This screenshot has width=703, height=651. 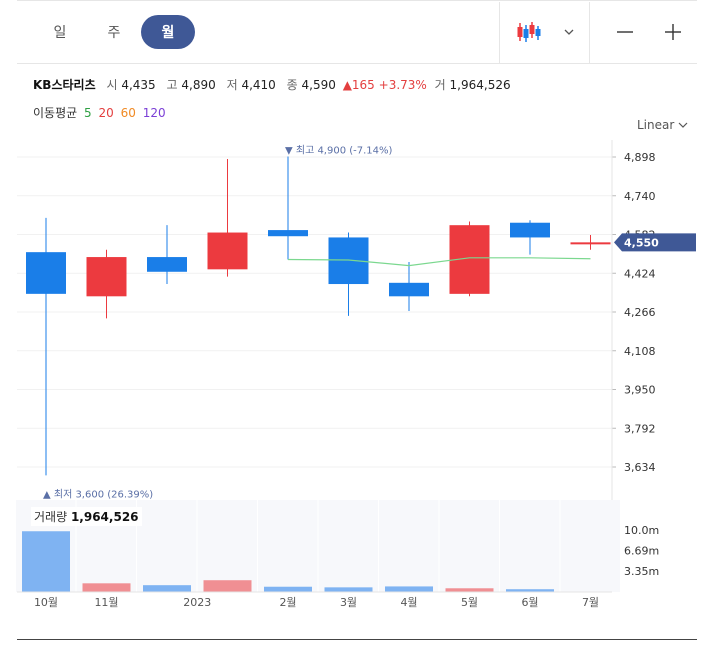 I want to click on low-value: 4,410, so click(x=258, y=85).